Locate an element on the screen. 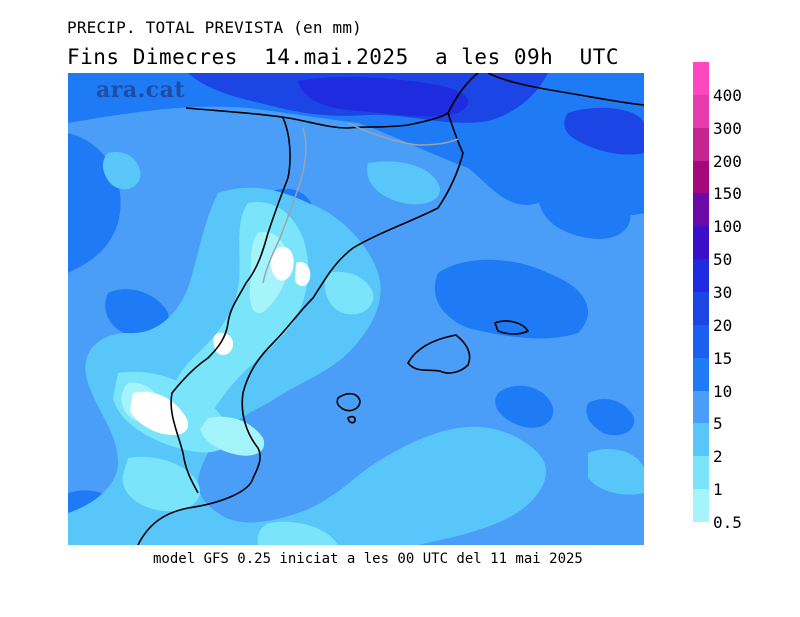  legend-label: 50 is located at coordinates (723, 260).